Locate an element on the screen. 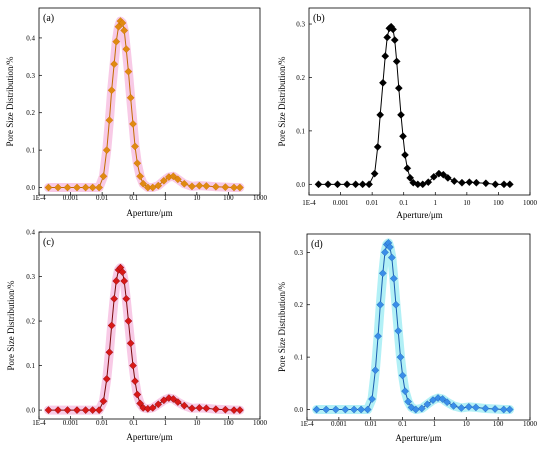 This screenshot has height=451, width=550. y-tick-label: 0.3 is located at coordinates (298, 253).